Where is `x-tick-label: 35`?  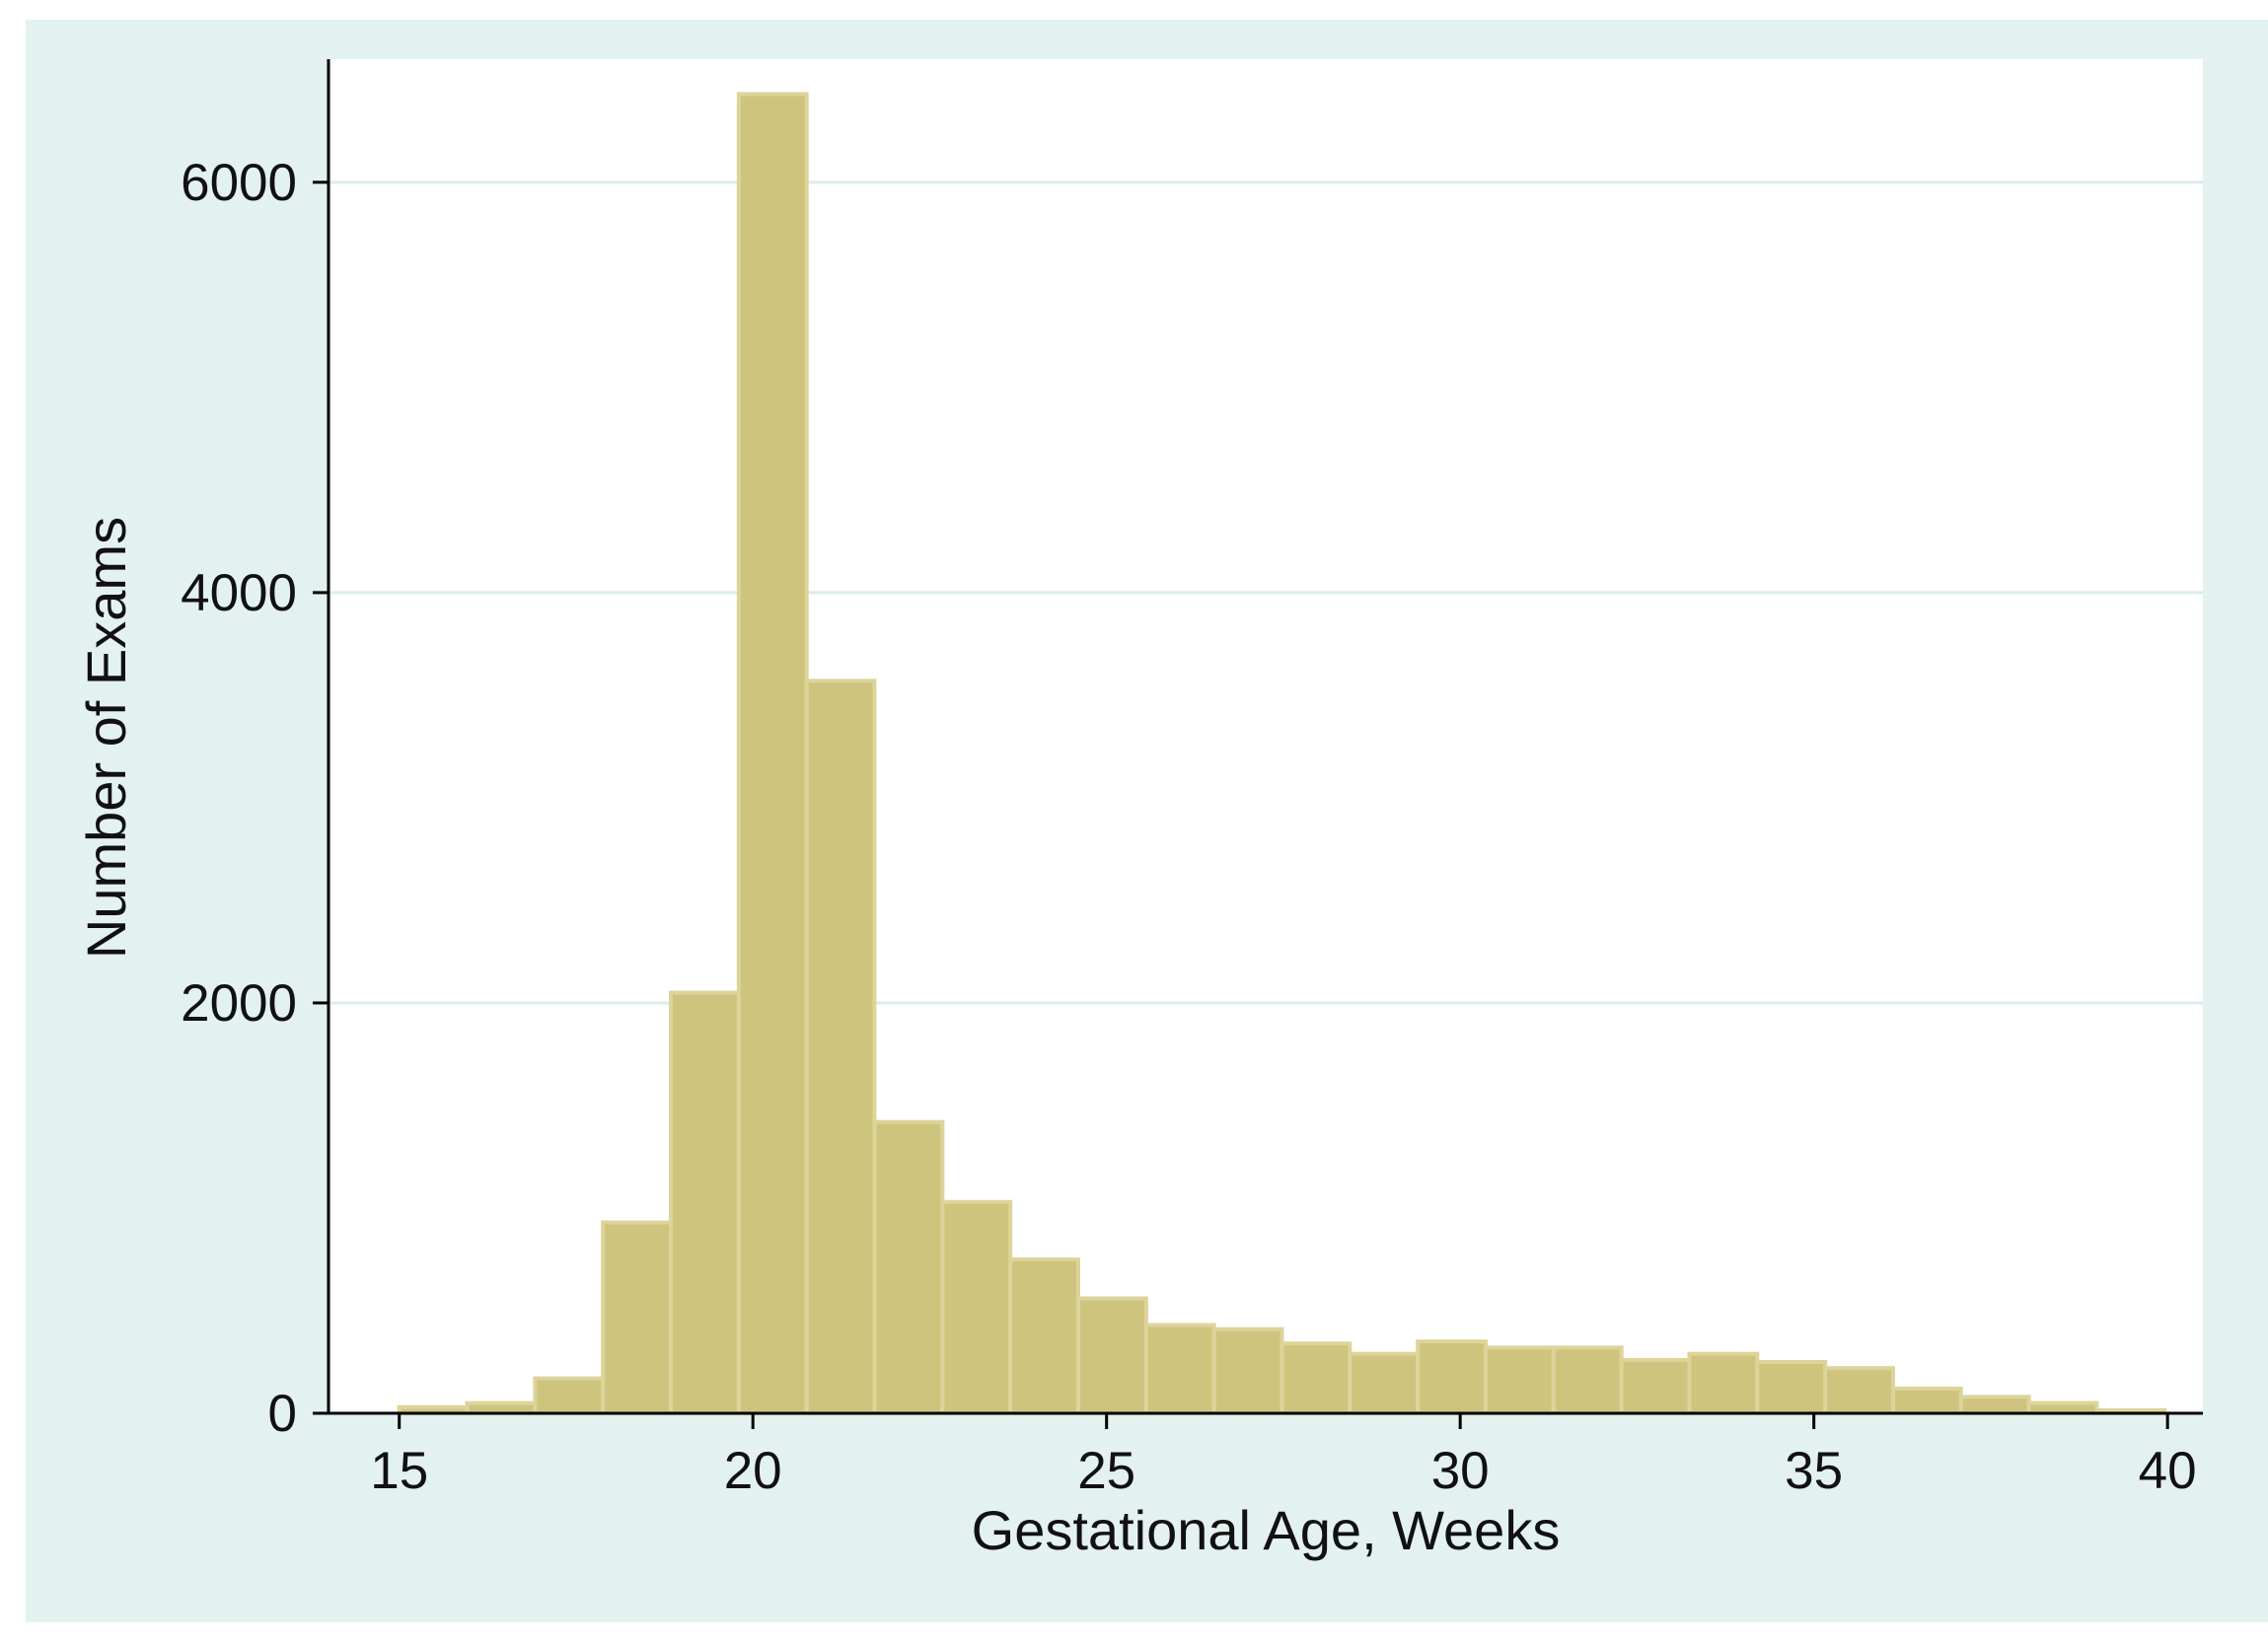 x-tick-label: 35 is located at coordinates (1814, 1471).